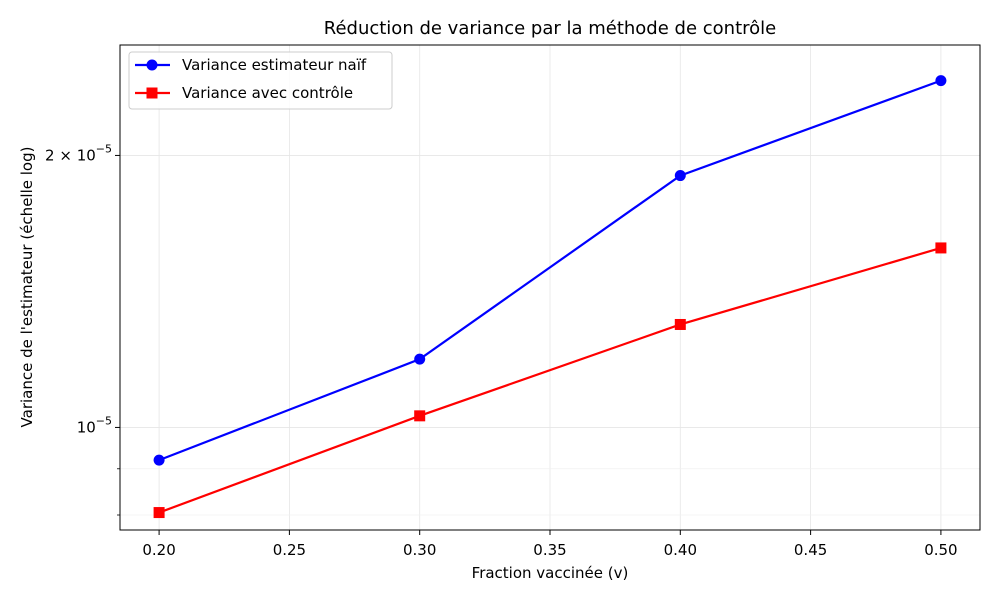 The image size is (1000, 600). I want to click on x-tick-label: 0.35, so click(549, 550).